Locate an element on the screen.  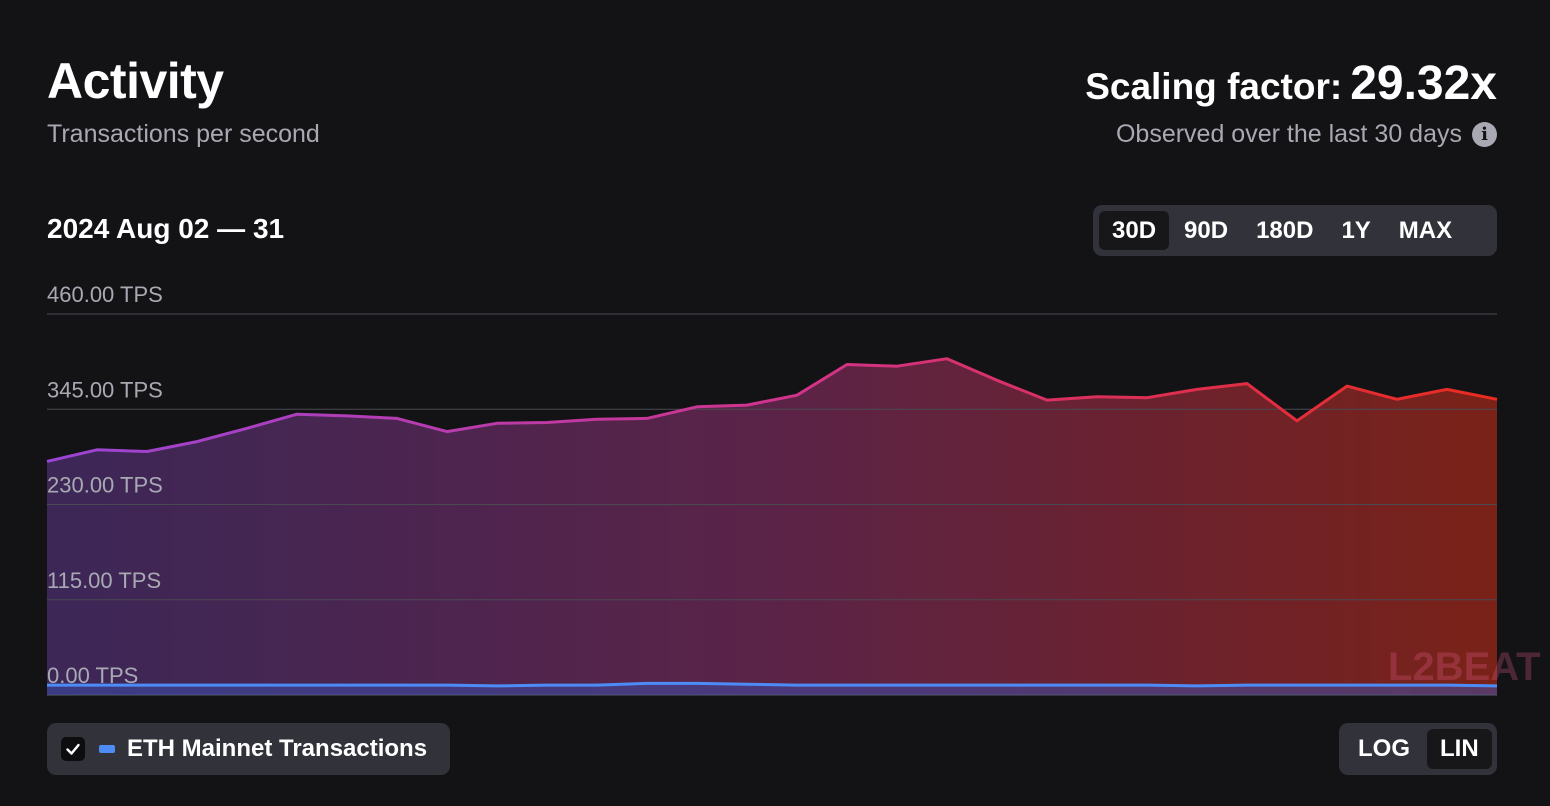
timeframe-30d-button: 30D is located at coordinates (1134, 230).